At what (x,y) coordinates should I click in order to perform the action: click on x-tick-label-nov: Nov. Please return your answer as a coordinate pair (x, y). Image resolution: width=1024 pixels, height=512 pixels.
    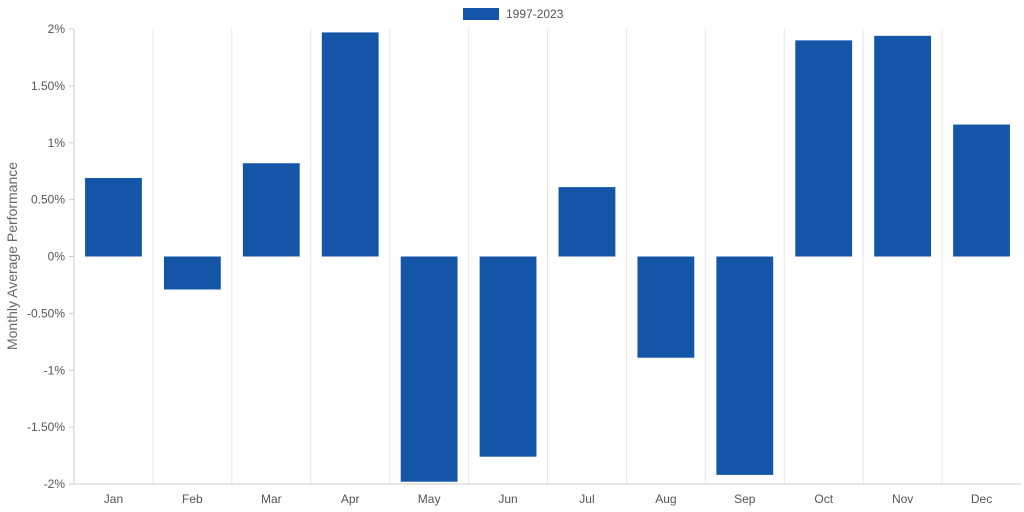
    Looking at the image, I should click on (902, 499).